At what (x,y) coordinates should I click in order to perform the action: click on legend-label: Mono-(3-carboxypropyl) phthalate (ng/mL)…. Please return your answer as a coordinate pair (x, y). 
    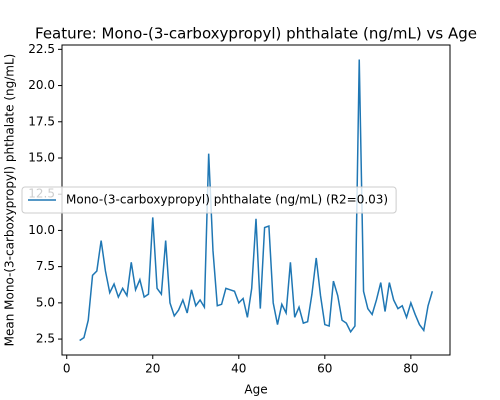
    Looking at the image, I should click on (227, 200).